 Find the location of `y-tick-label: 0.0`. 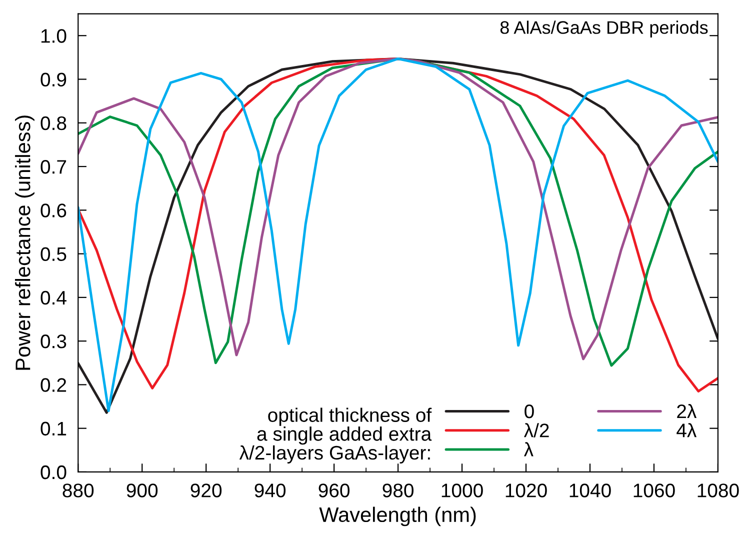

y-tick-label: 0.0 is located at coordinates (53, 472).